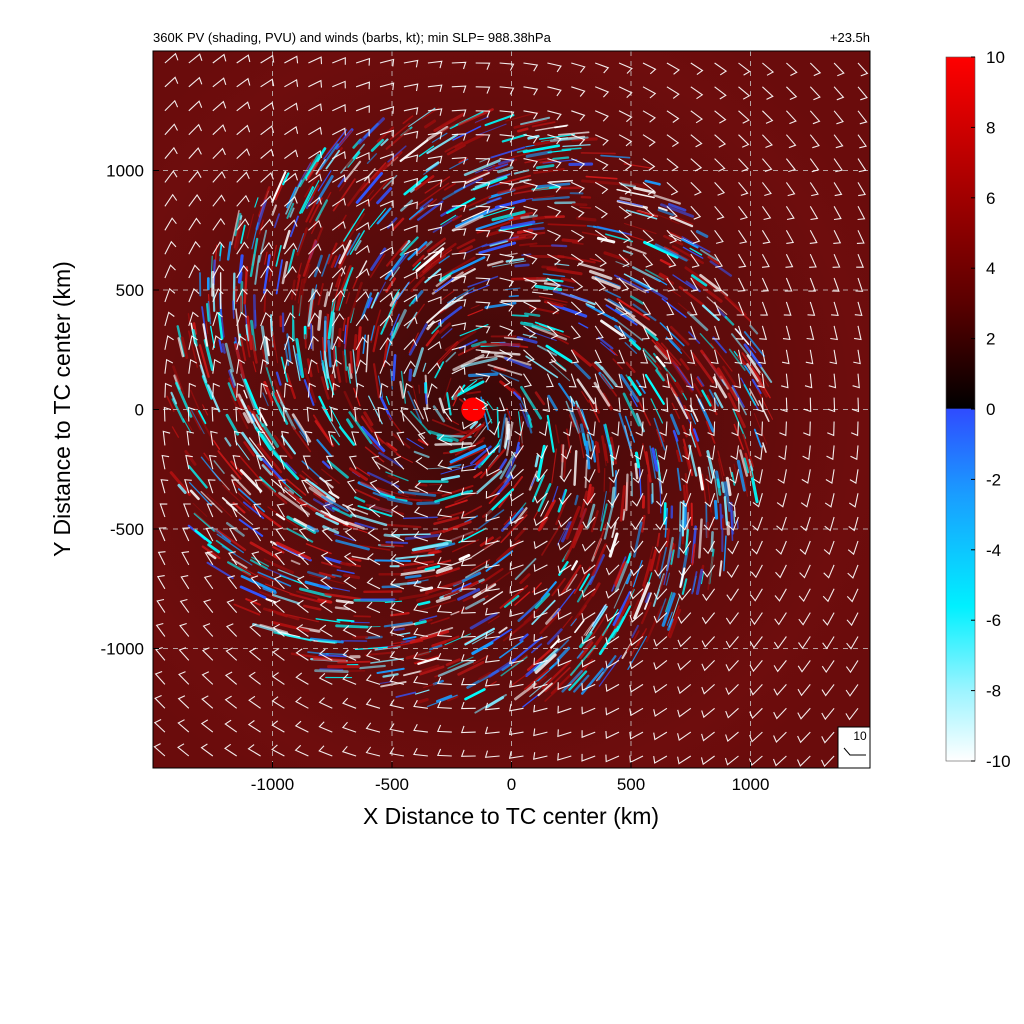  Describe the element at coordinates (854, 747) in the screenshot. I see `reference-barb-box: 10` at that location.